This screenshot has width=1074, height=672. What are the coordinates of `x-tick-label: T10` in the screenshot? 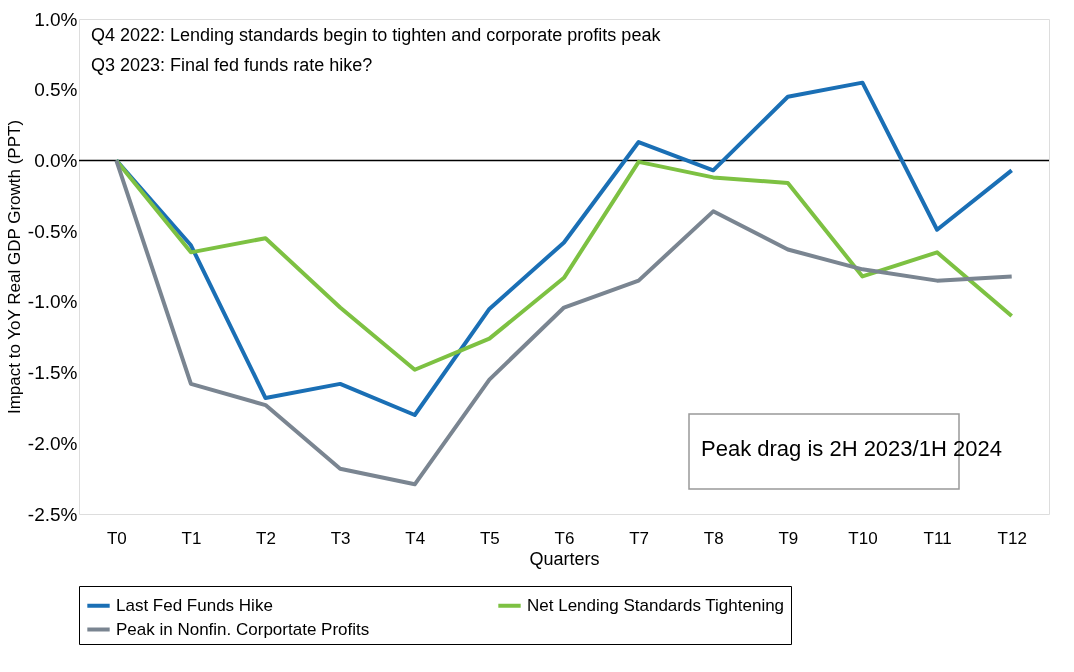 It's located at (863, 538).